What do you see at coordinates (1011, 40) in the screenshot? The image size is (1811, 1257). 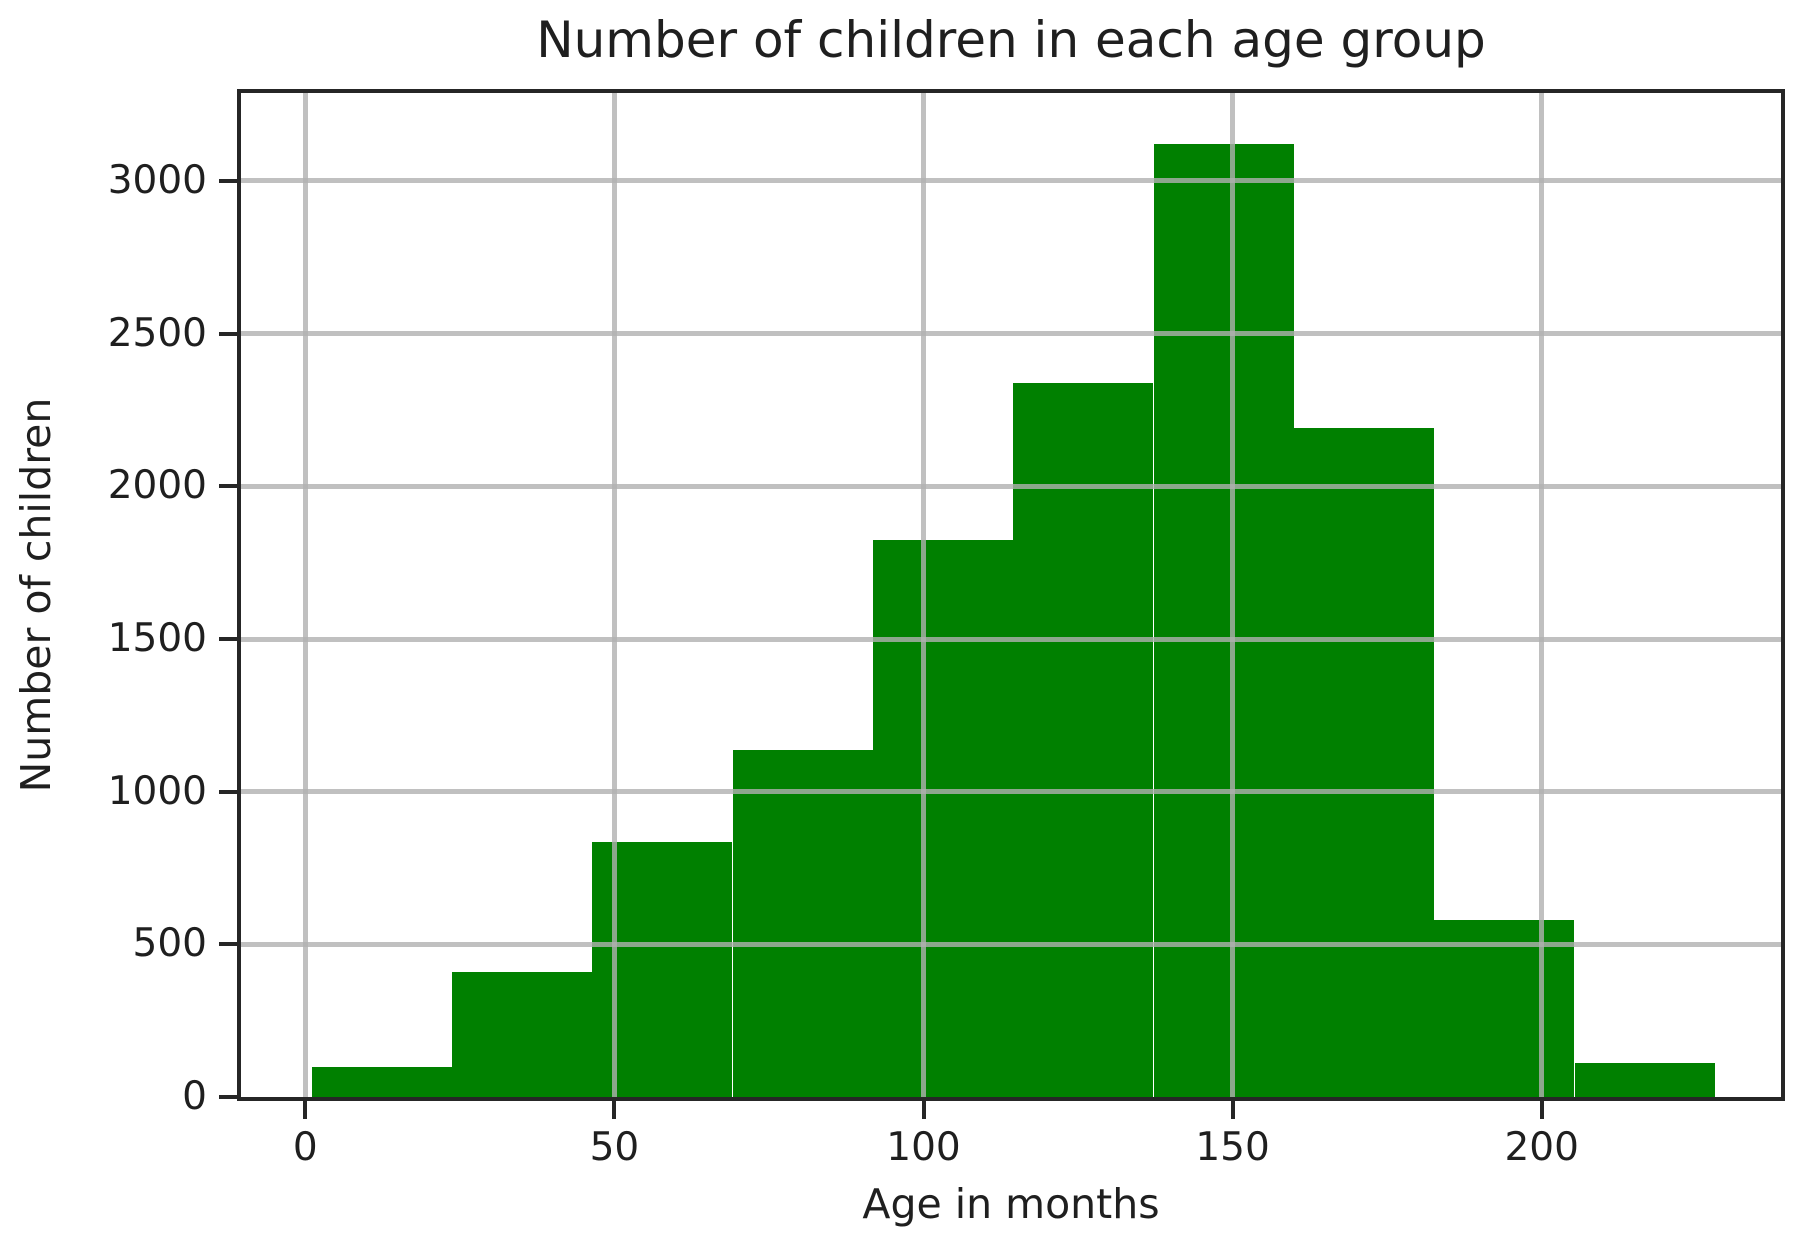 I see `chart-title: Number of children in each age group` at bounding box center [1011, 40].